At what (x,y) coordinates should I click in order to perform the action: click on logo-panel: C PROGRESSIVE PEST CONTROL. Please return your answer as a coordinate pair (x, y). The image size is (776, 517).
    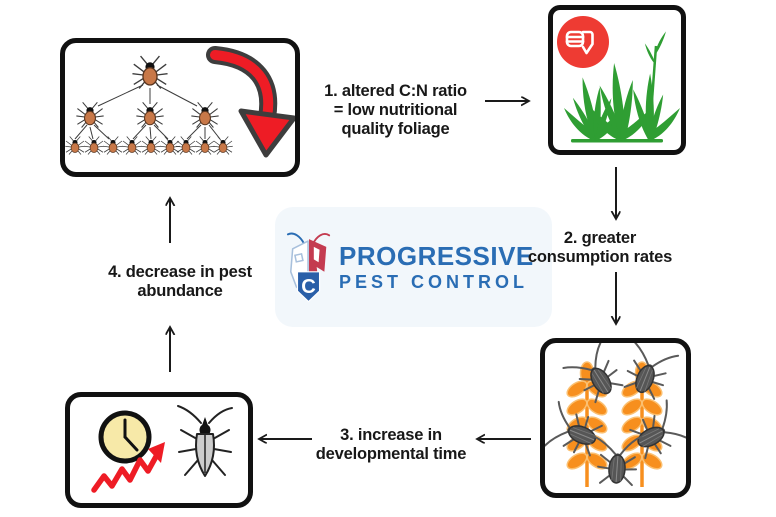
    Looking at the image, I should click on (413, 267).